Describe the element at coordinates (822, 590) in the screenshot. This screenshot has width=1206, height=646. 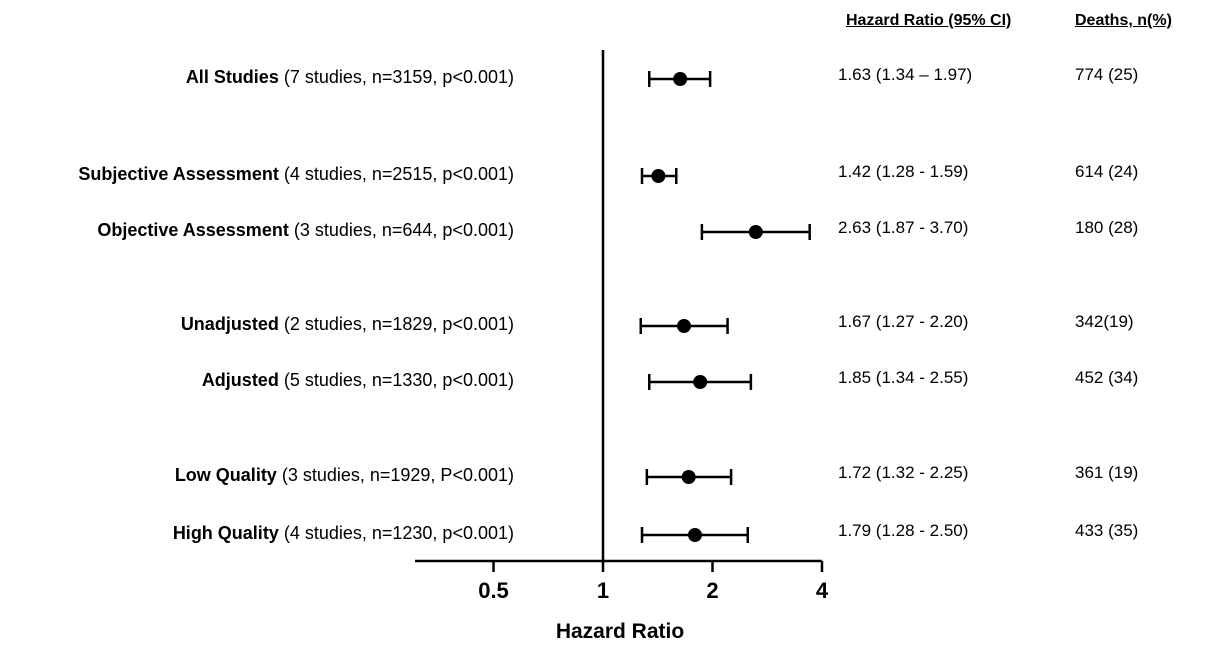
I see `x-tick-label: 4` at that location.